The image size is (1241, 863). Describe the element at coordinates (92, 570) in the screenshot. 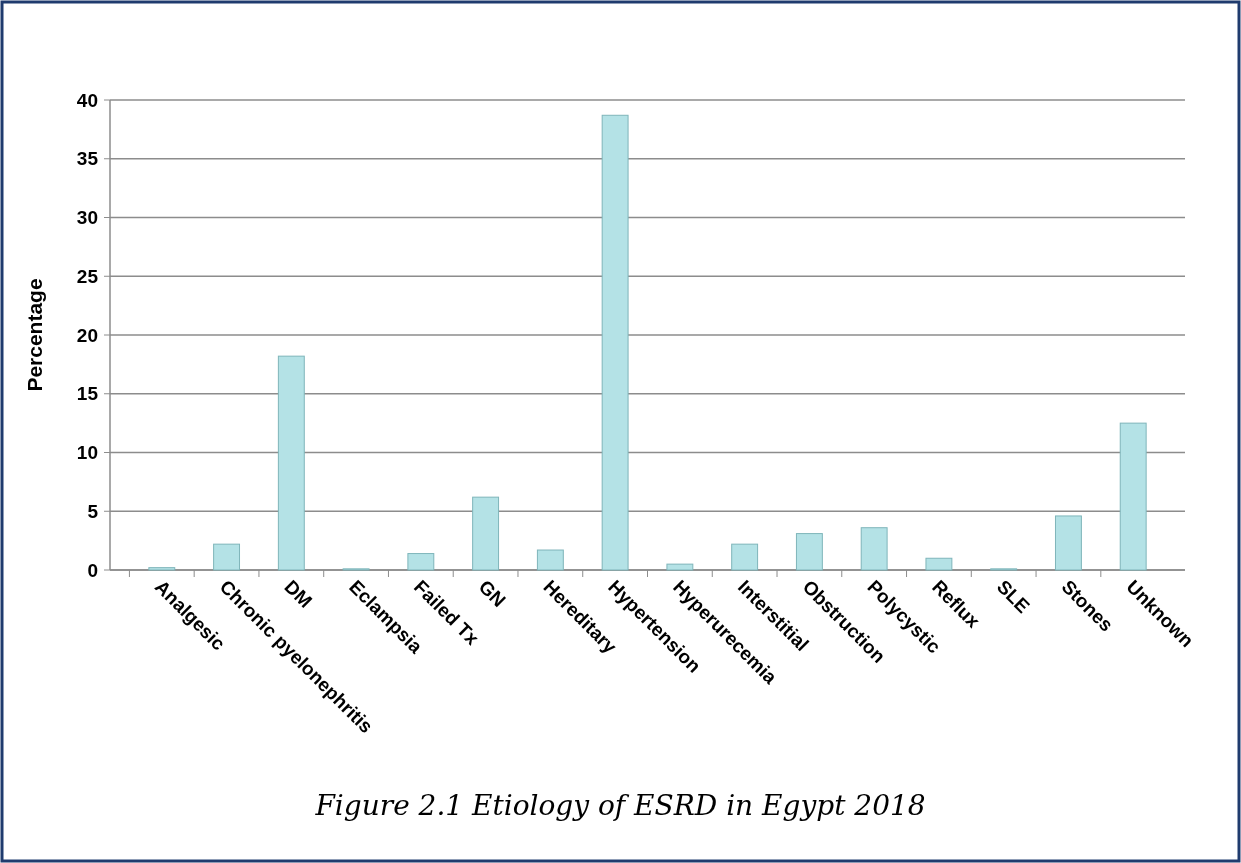

I see `y-tick-label: 0` at that location.